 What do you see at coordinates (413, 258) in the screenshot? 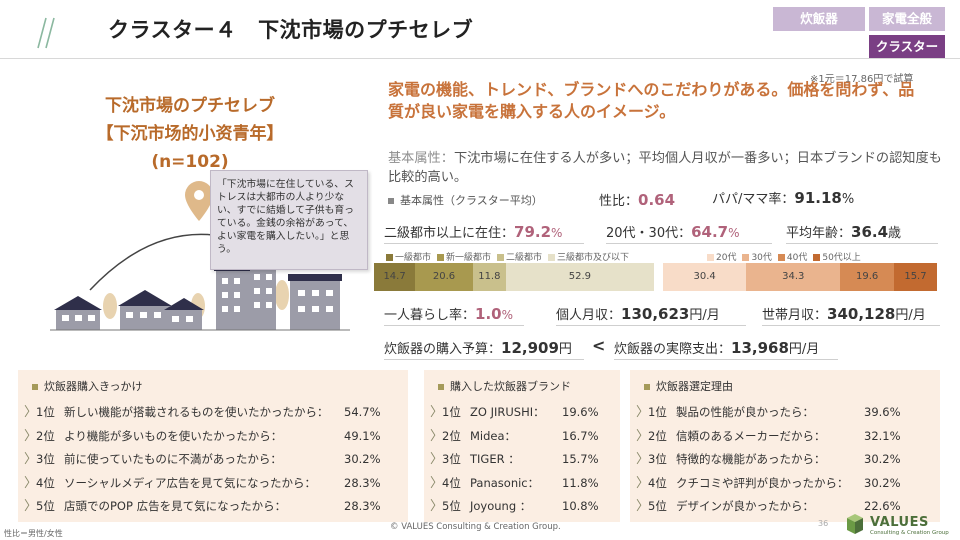
I see `legend-label: 一級都市` at bounding box center [413, 258].